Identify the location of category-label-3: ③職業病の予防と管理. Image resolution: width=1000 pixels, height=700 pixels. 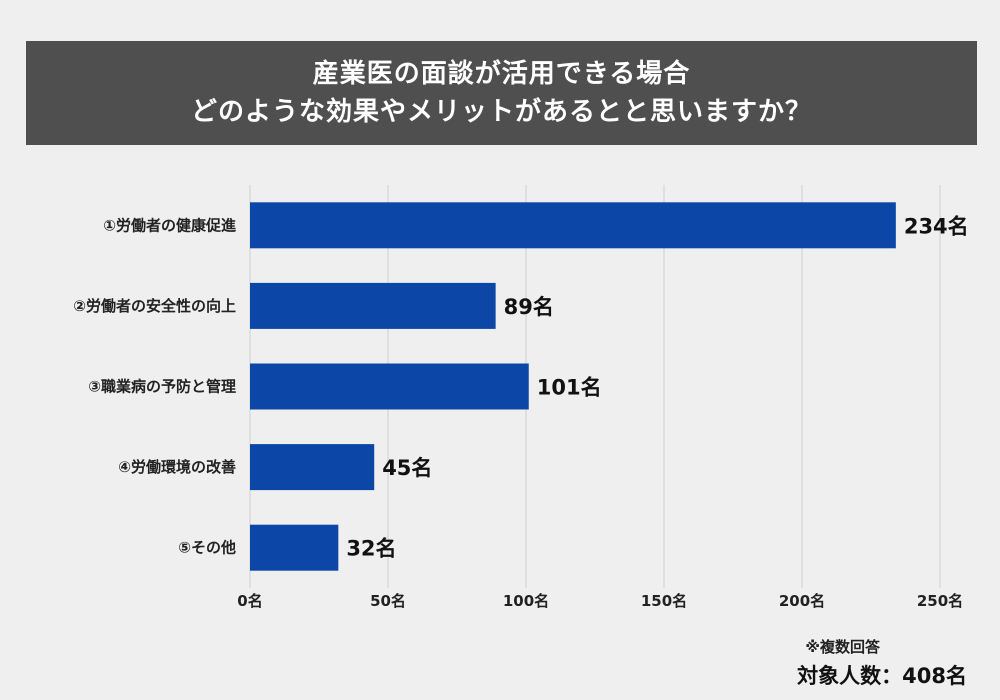
(162, 387).